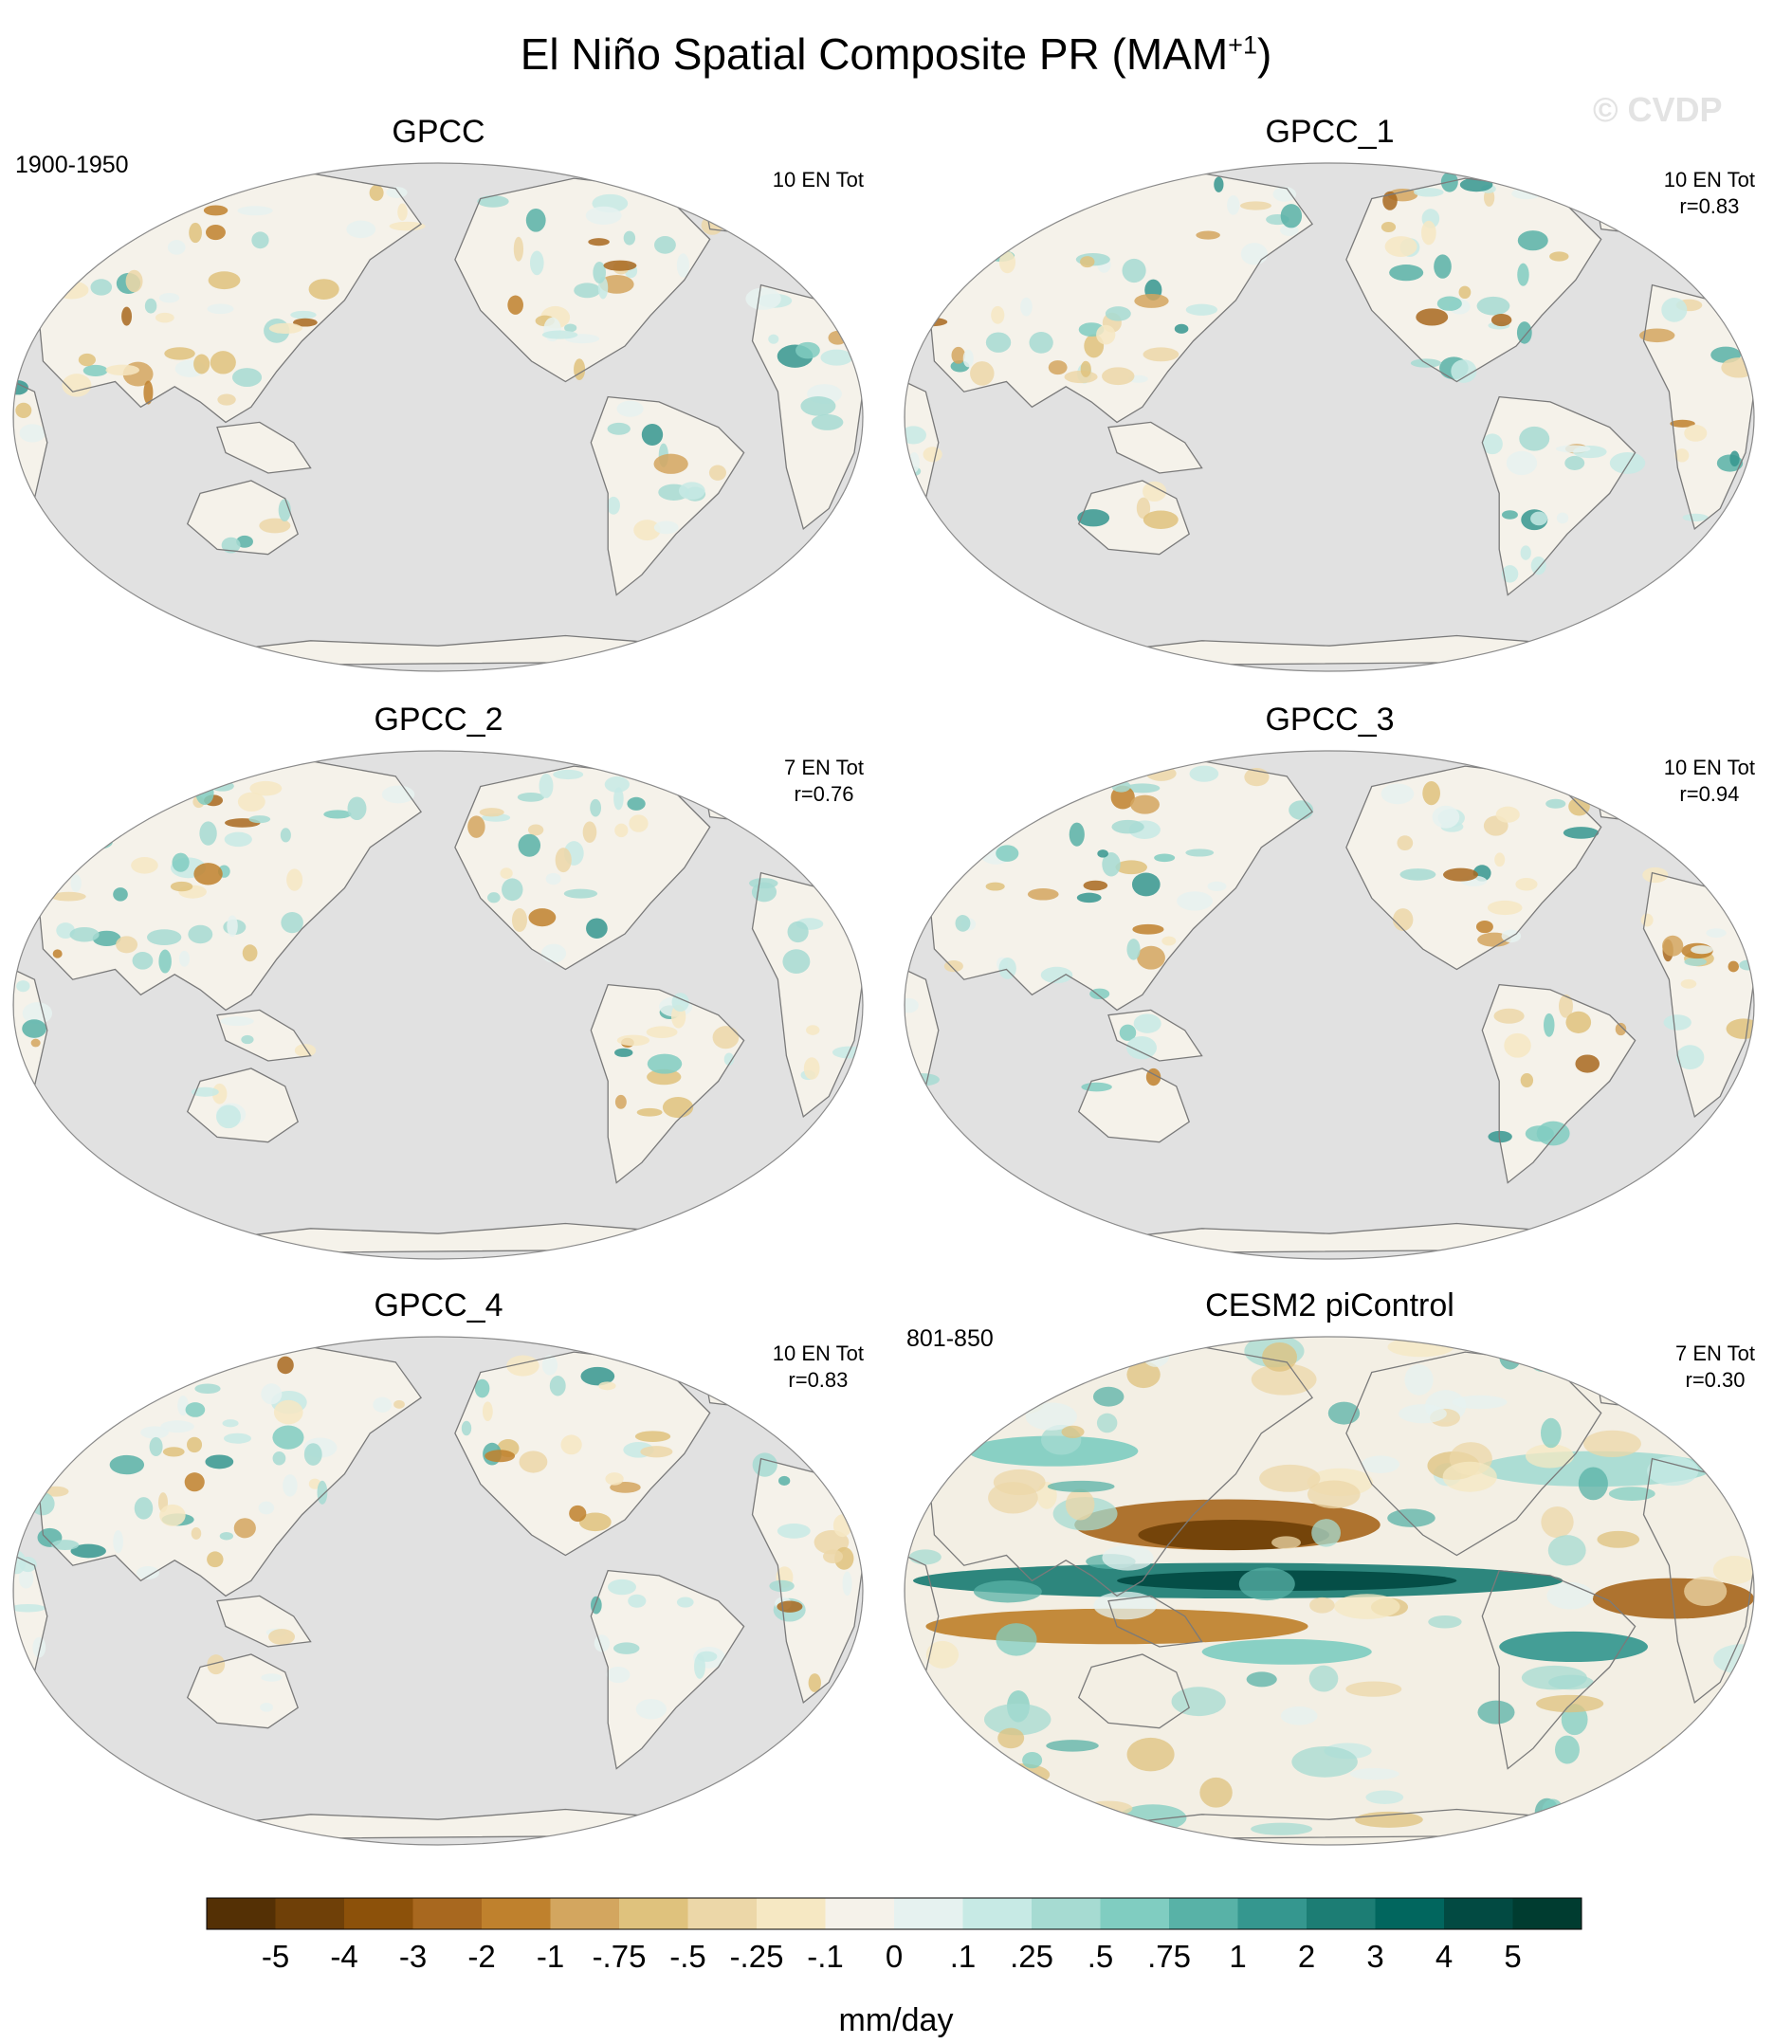 The width and height of the screenshot is (1792, 2044). Describe the element at coordinates (735, 796) in the screenshot. I see `greenland-landmass-fill` at that location.